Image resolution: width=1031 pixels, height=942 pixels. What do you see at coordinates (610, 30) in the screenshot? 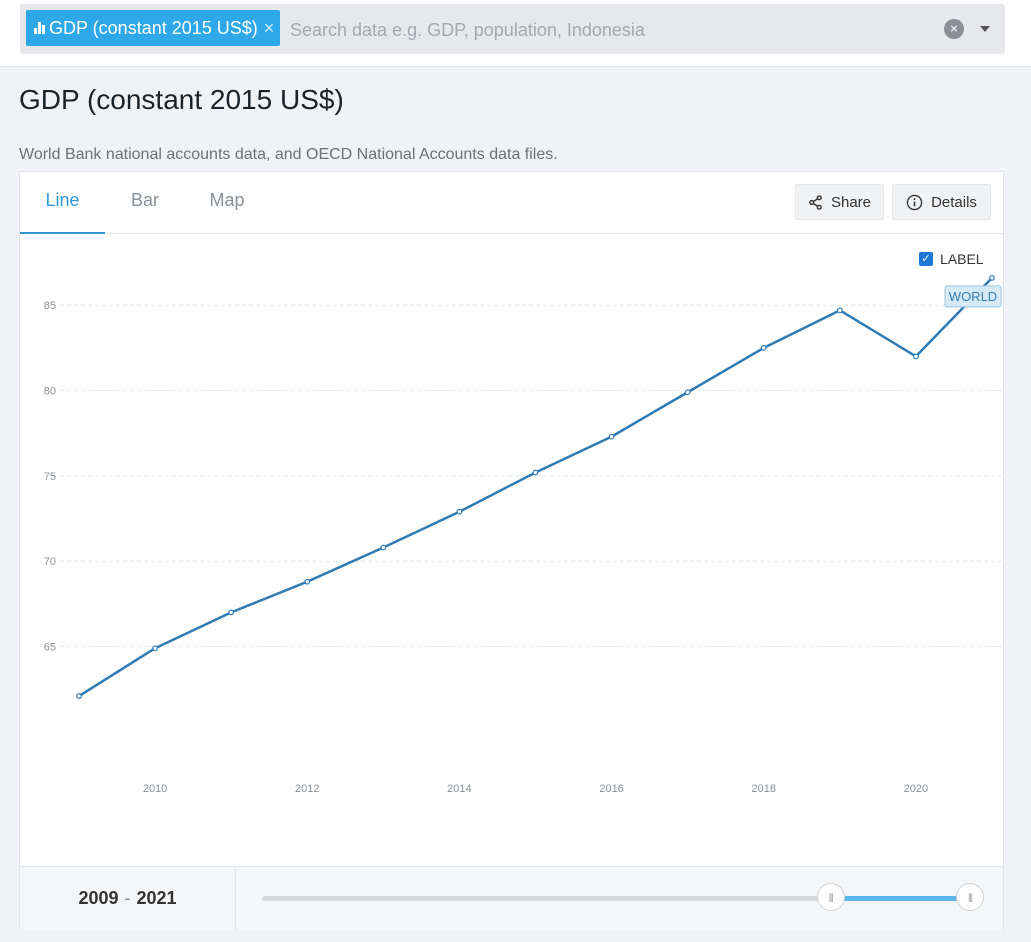
I see `search-input` at bounding box center [610, 30].